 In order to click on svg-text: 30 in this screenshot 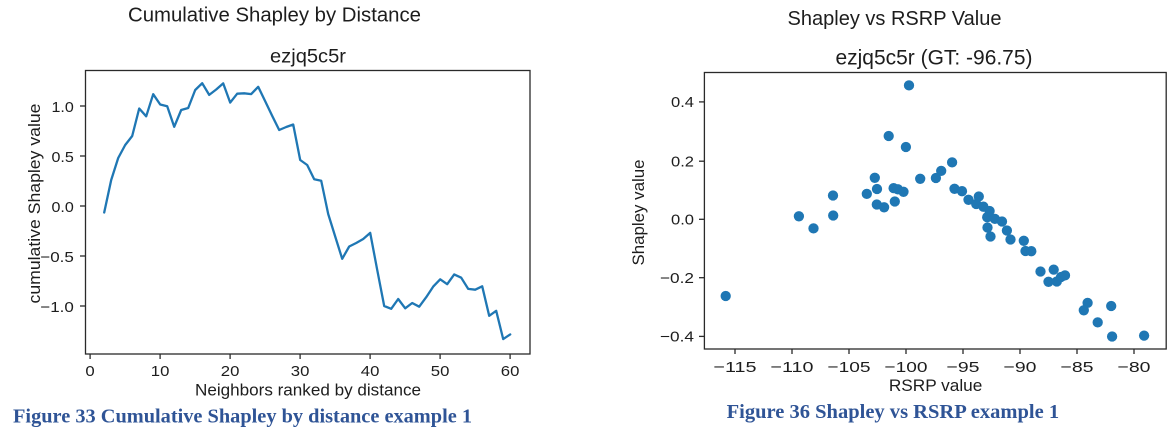, I will do `click(300, 371)`.